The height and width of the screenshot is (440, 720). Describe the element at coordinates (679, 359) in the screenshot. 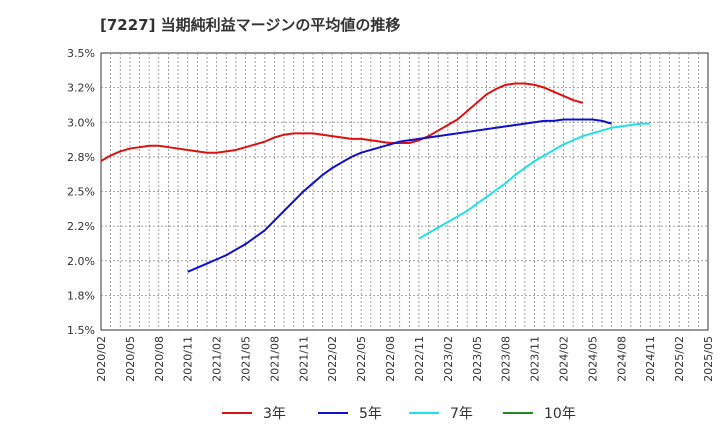

I see `x-tick-label: 2025/02` at that location.